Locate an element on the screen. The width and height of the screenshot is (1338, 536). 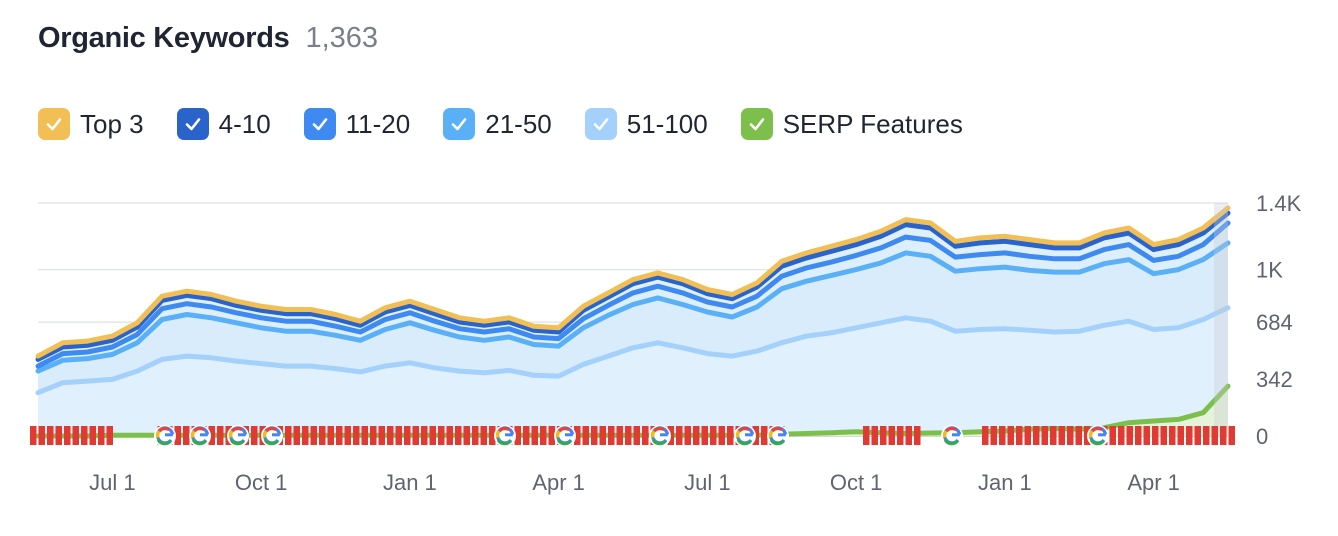
legend-item-21-50: 21-50 is located at coordinates (497, 124).